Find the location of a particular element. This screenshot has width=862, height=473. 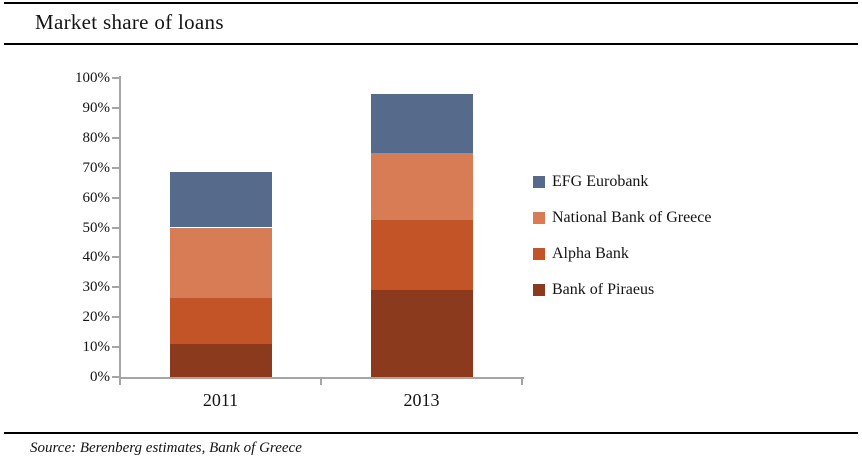

legend-label: Bank of Piraeus is located at coordinates (603, 289).